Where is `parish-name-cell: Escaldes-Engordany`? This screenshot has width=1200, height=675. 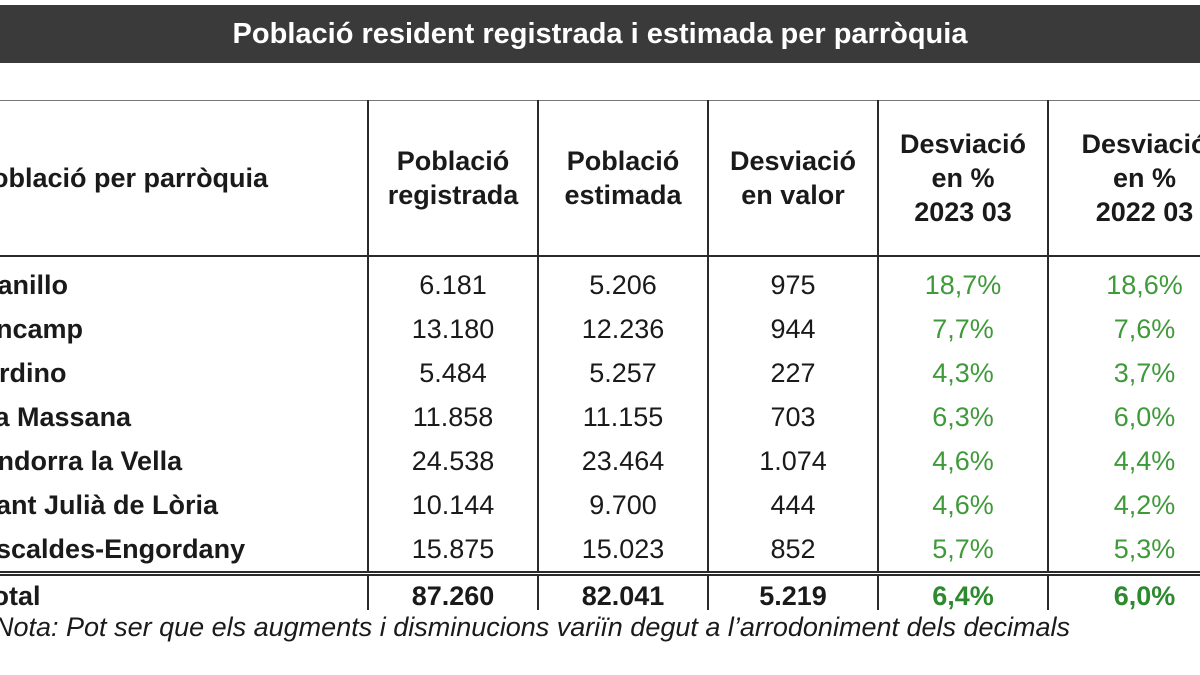
parish-name-cell: Escaldes-Engordany is located at coordinates (123, 548).